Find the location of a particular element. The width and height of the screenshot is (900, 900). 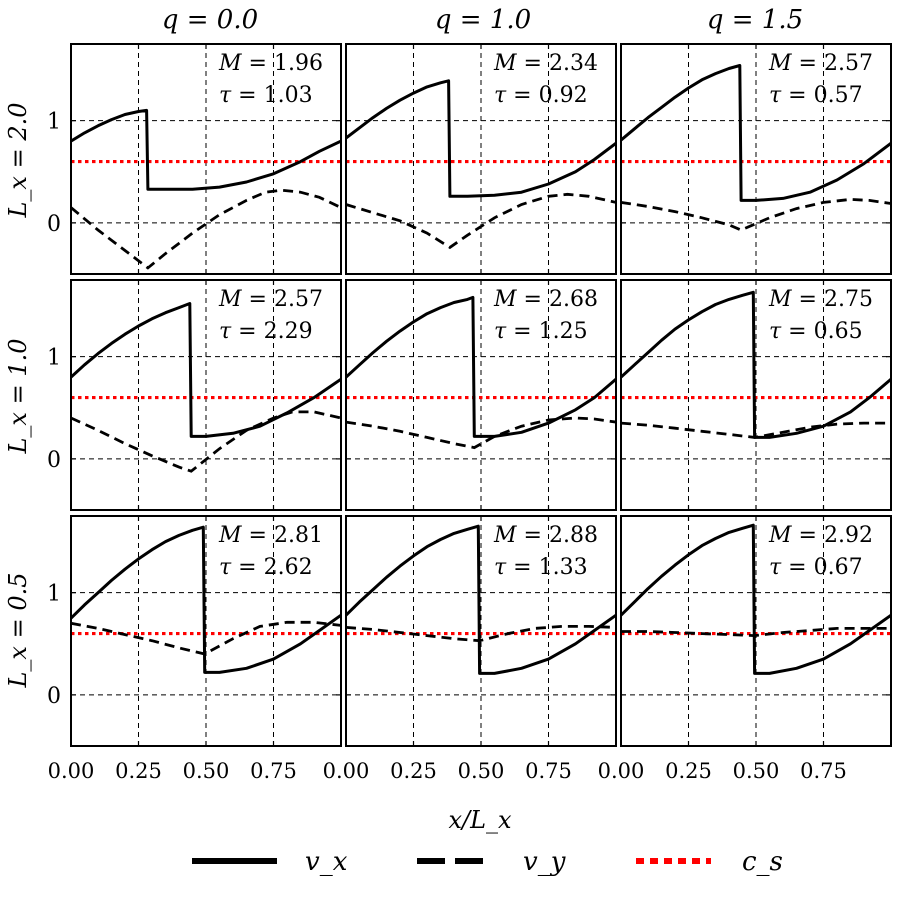

annotation-tau: τ = 0.57 is located at coordinates (816, 95).